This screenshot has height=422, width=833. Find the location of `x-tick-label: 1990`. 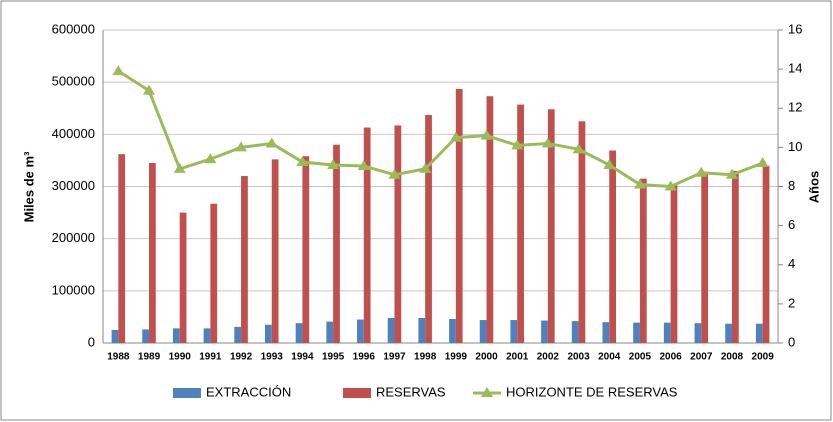

x-tick-label: 1990 is located at coordinates (180, 357).